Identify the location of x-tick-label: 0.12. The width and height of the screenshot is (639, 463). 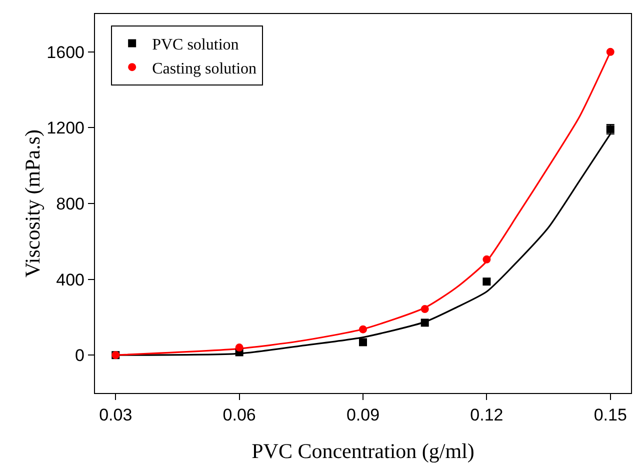
(487, 415).